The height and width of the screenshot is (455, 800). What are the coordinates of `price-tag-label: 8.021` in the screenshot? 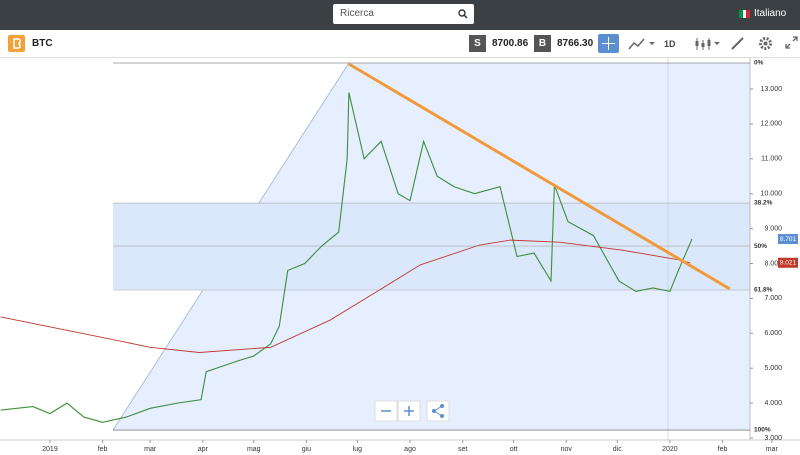 It's located at (788, 262).